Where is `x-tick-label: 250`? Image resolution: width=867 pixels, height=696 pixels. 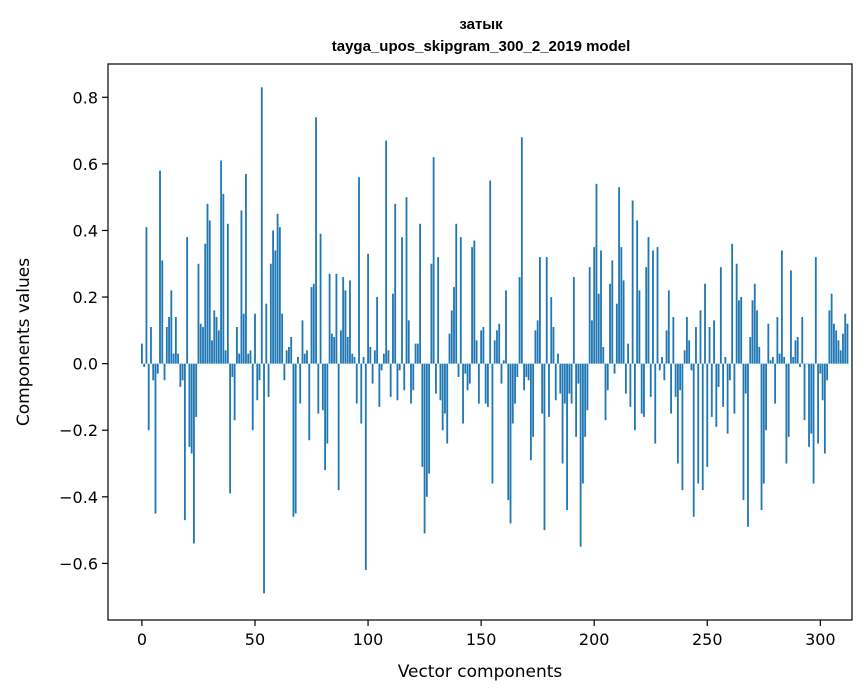
x-tick-label: 250 is located at coordinates (707, 639).